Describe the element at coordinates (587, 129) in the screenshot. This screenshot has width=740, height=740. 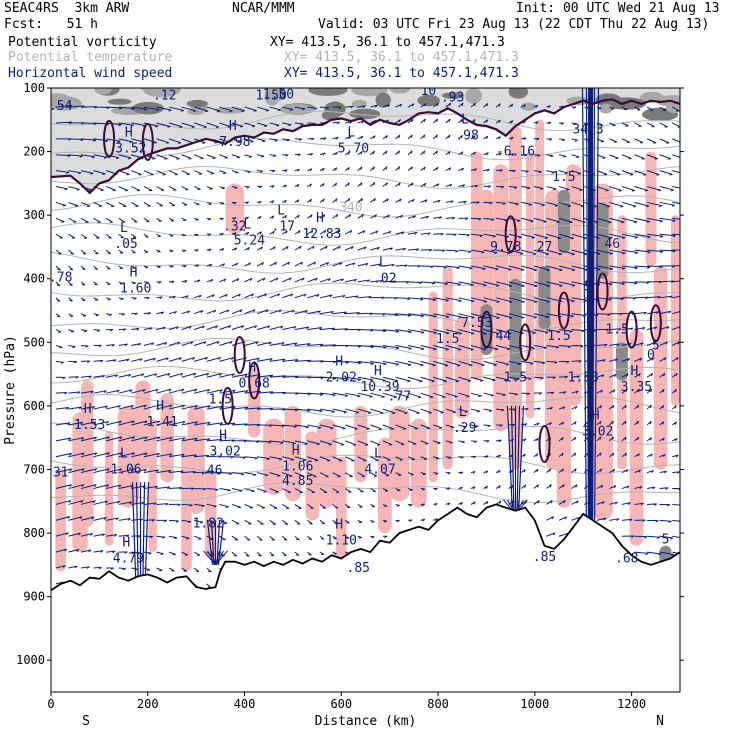
I see `extremum-value: 34.3` at that location.